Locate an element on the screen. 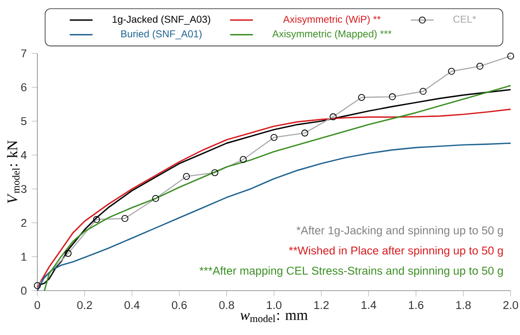 This screenshot has width=520, height=335. point is located at coordinates (37, 286).